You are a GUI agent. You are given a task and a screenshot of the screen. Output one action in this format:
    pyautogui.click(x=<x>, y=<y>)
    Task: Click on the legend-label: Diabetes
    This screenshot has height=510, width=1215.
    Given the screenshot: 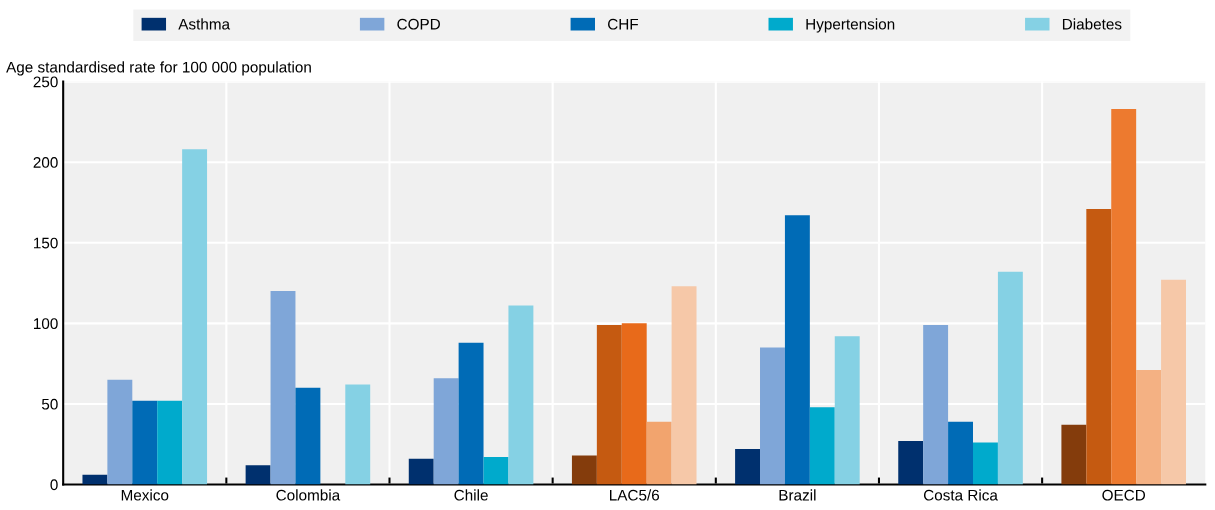 What is the action you would take?
    pyautogui.click(x=1092, y=24)
    